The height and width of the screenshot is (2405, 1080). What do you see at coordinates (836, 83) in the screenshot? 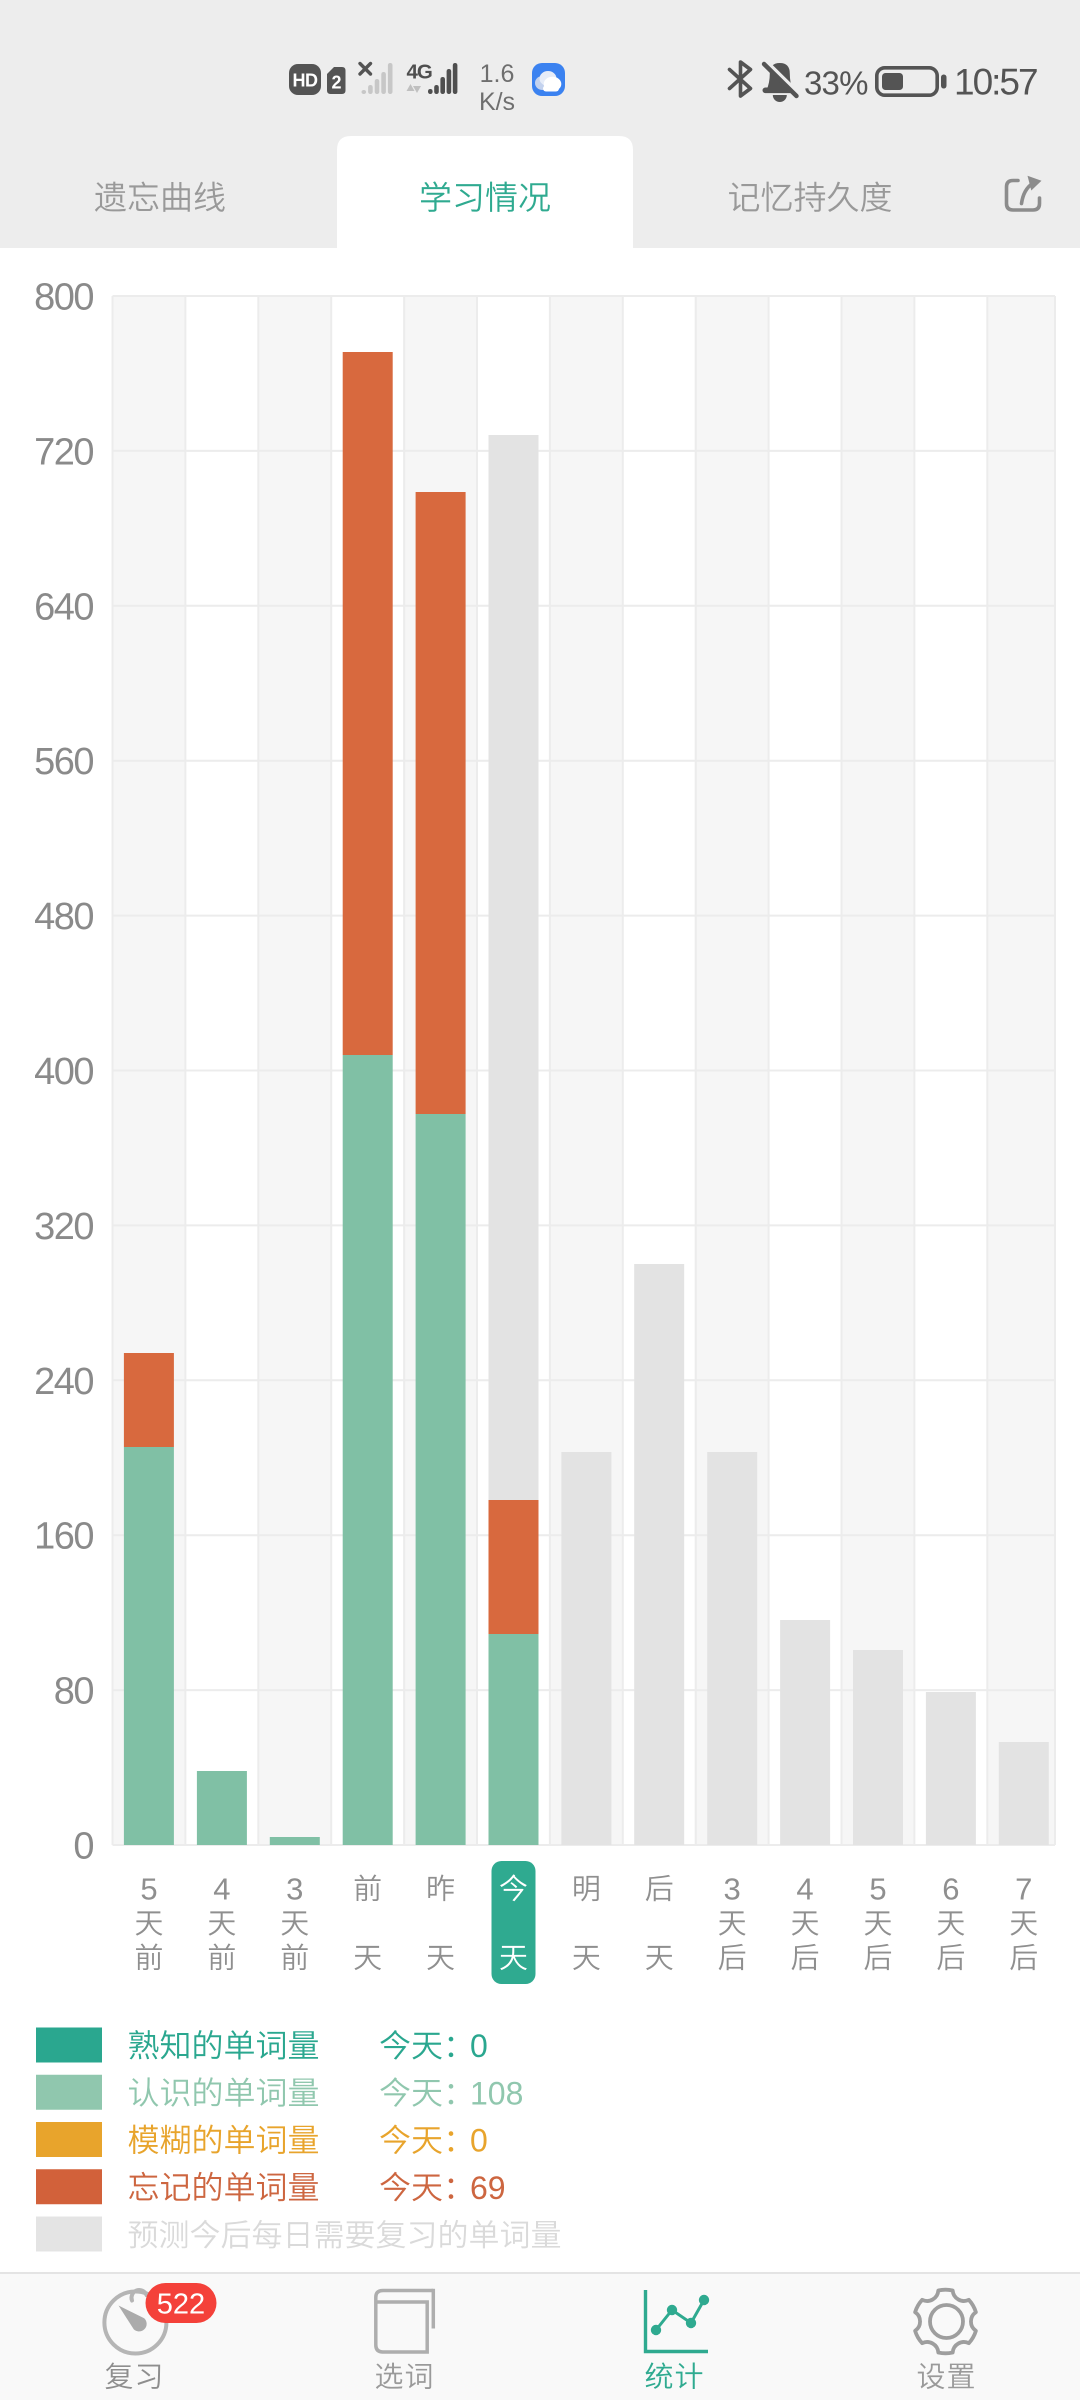
I see `svg-text: 33%` at bounding box center [836, 83].